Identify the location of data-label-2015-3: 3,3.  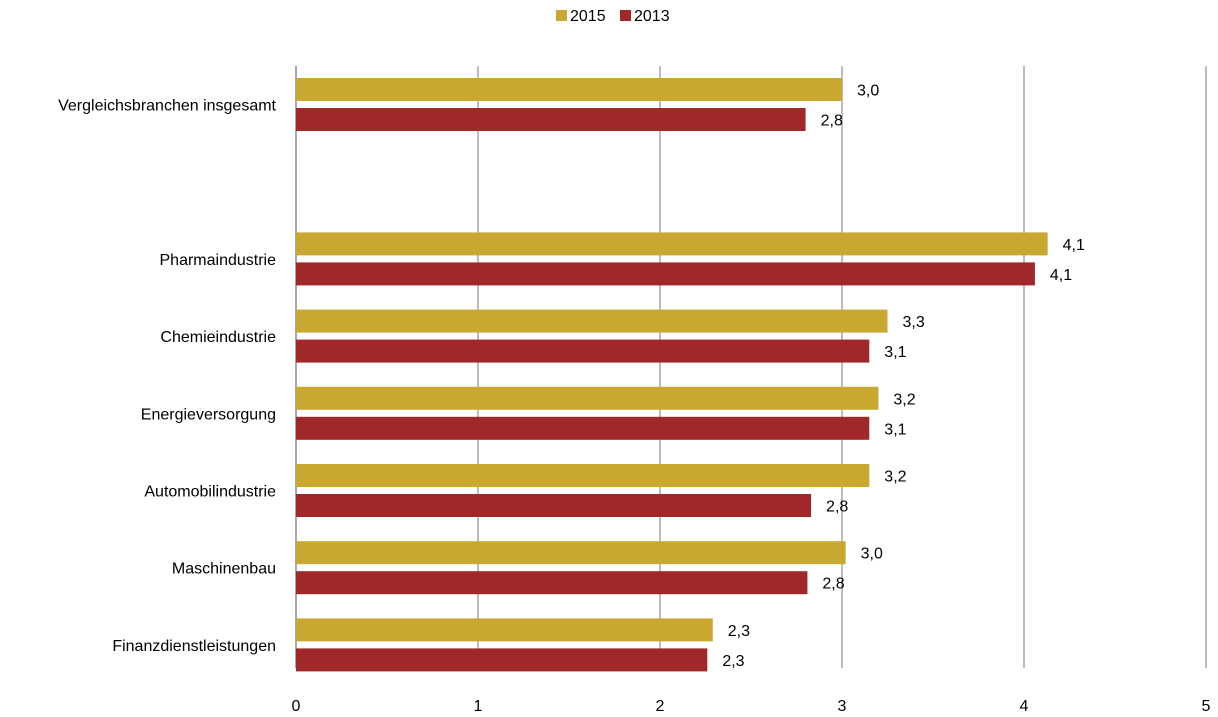
(914, 322).